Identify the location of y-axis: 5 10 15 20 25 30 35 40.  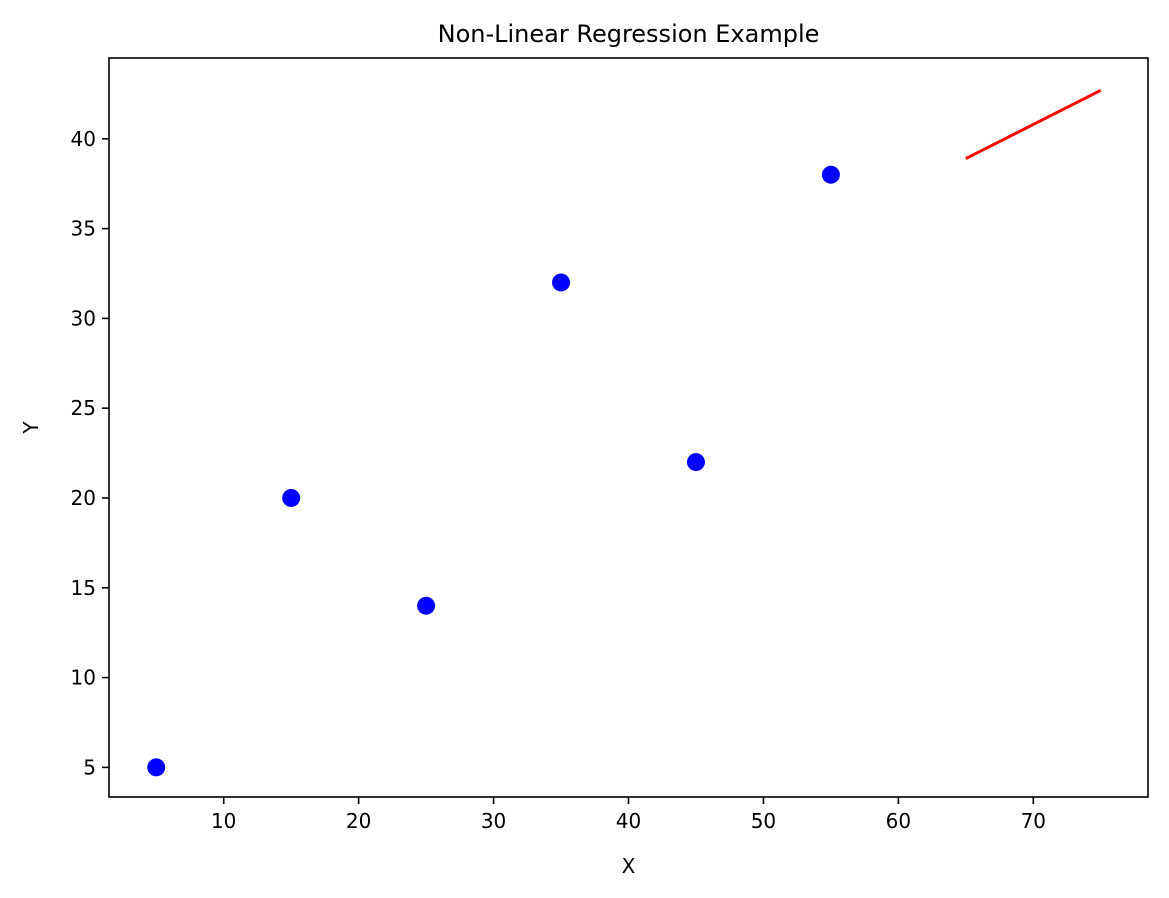
(90, 453).